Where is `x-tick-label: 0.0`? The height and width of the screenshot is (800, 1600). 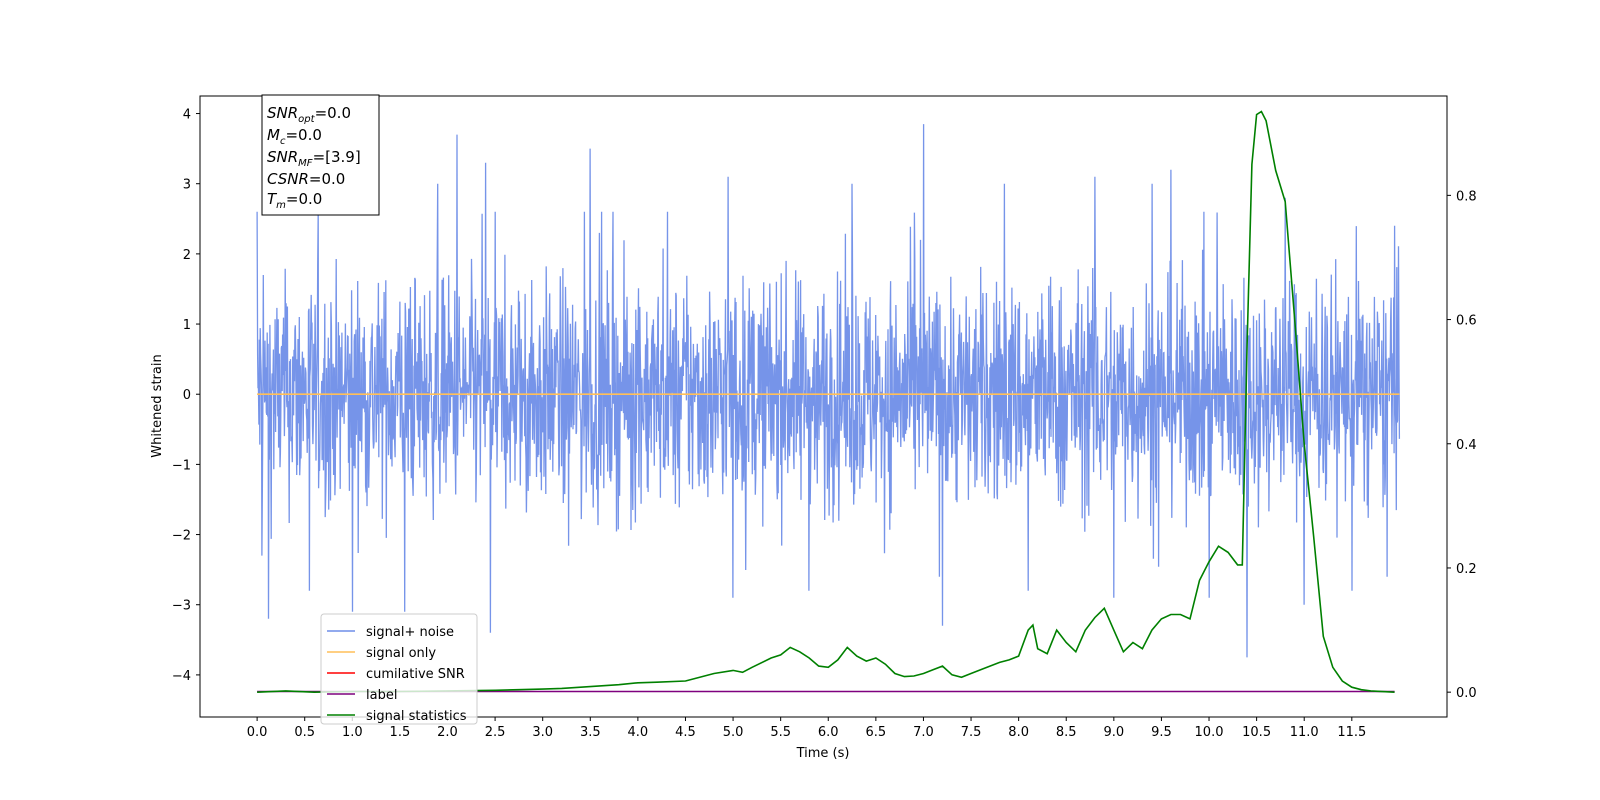
x-tick-label: 0.0 is located at coordinates (257, 732).